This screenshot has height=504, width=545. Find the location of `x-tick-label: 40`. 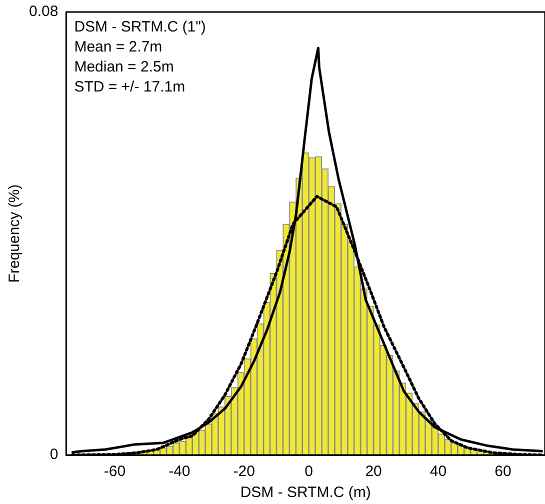

x-tick-label: 40 is located at coordinates (438, 471).